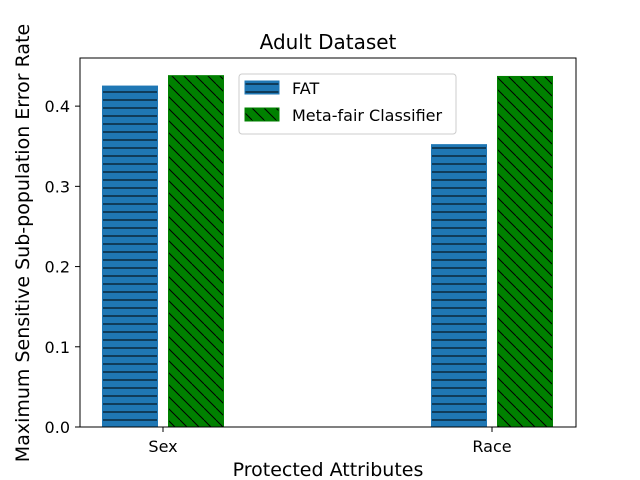  Describe the element at coordinates (459, 286) in the screenshot. I see `bar-fat-race` at that location.